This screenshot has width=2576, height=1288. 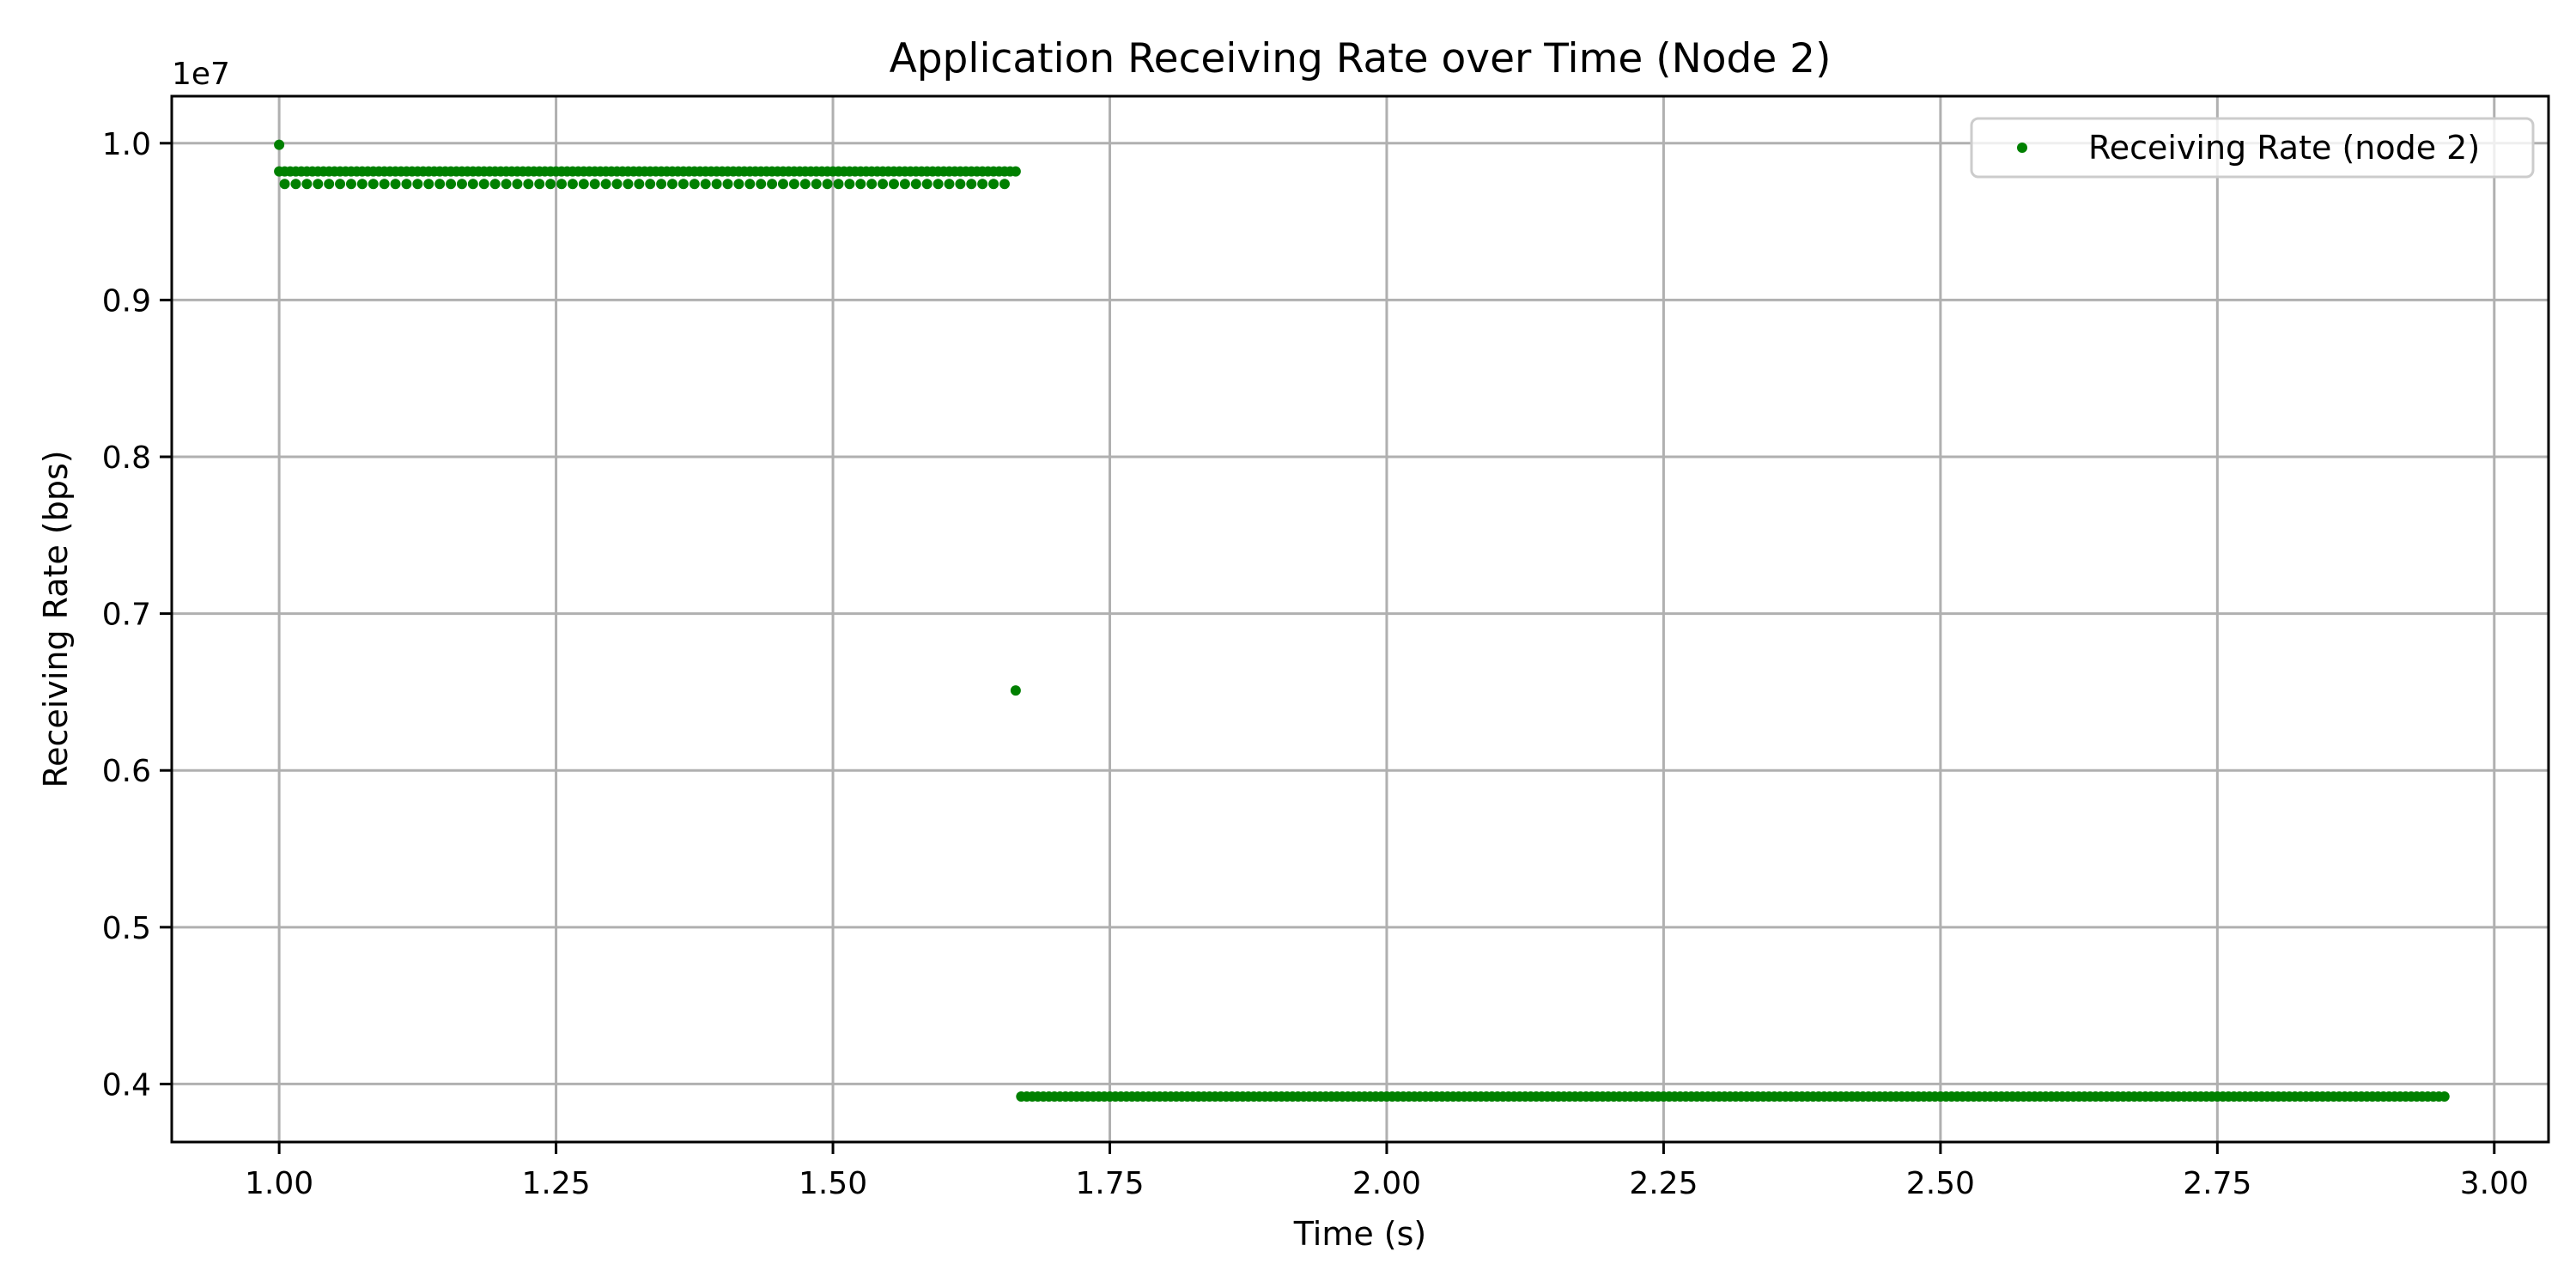 What do you see at coordinates (2494, 1184) in the screenshot?
I see `x-tick-label: 3.00` at bounding box center [2494, 1184].